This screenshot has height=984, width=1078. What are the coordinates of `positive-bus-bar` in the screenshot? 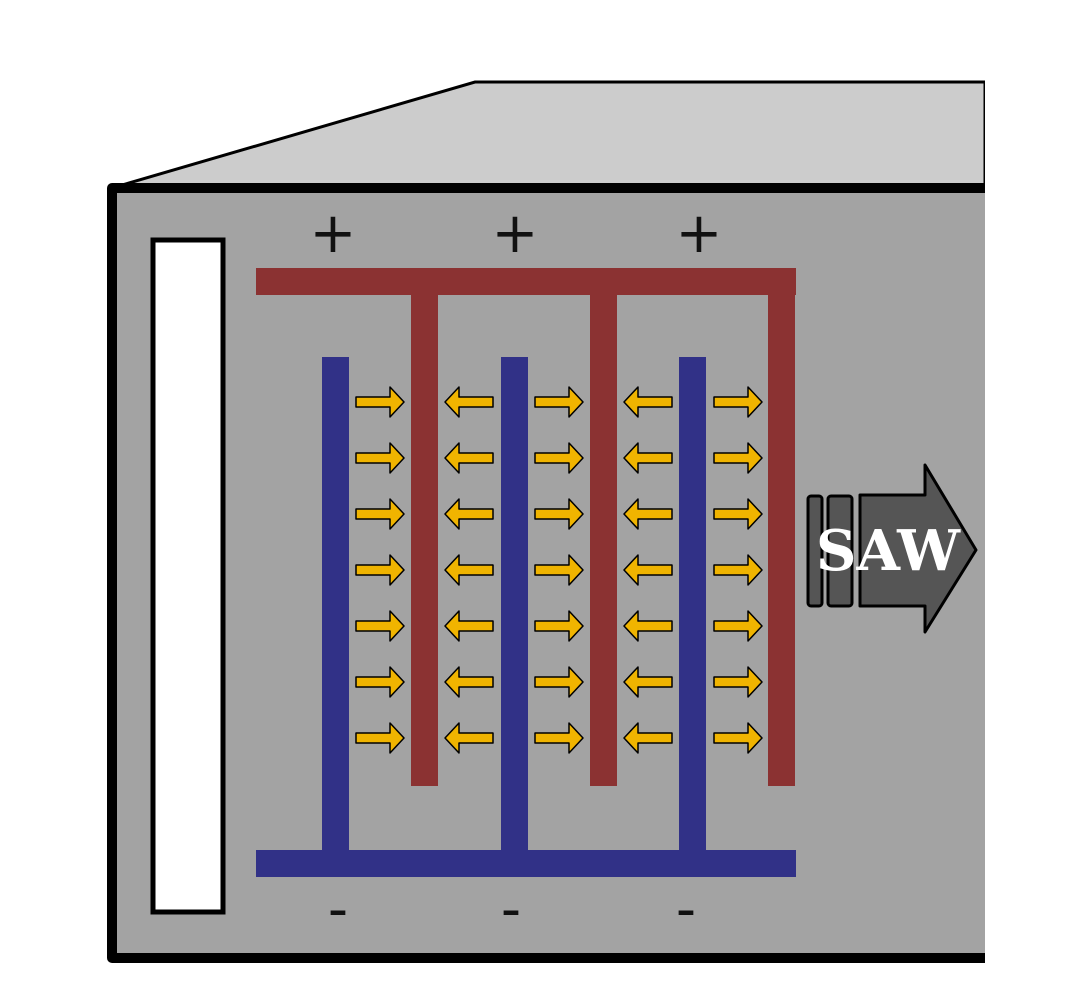 It's located at (526, 281).